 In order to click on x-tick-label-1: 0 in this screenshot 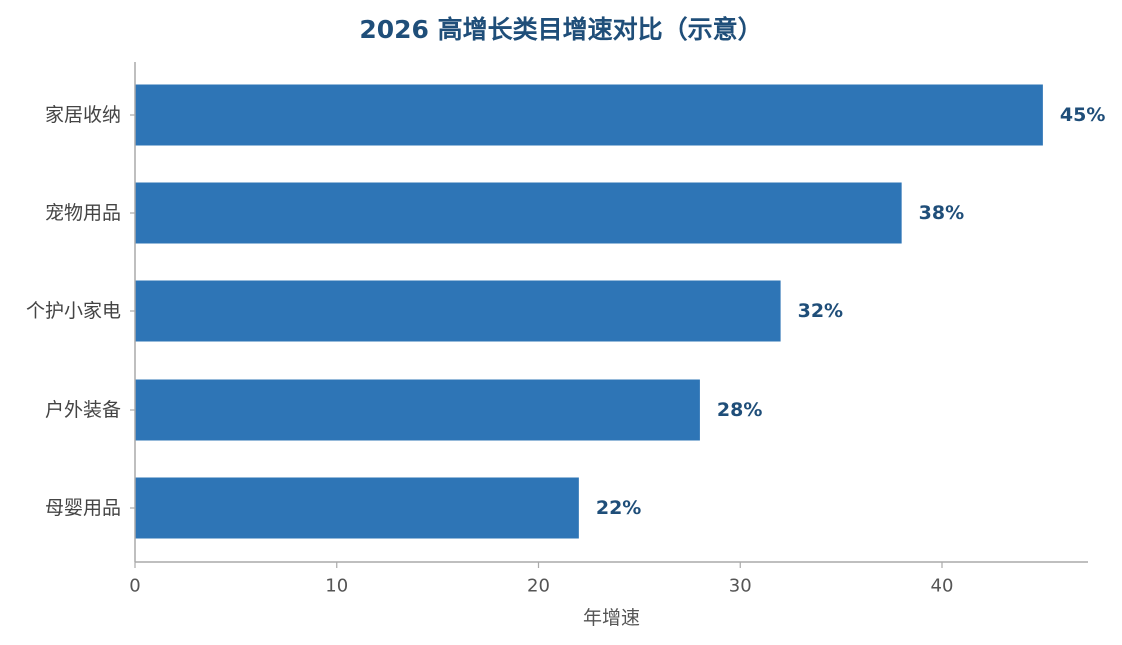, I will do `click(134, 586)`.